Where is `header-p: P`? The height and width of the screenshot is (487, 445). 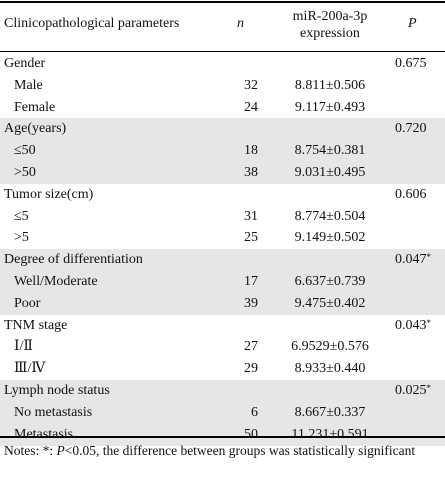
header-p: P is located at coordinates (412, 23).